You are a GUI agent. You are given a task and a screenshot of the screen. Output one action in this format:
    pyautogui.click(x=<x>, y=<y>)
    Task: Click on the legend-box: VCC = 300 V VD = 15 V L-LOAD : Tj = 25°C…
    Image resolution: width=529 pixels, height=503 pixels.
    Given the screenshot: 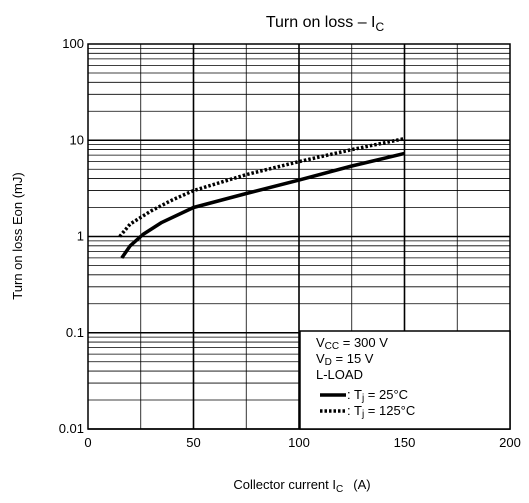 What is the action you would take?
    pyautogui.click(x=405, y=380)
    